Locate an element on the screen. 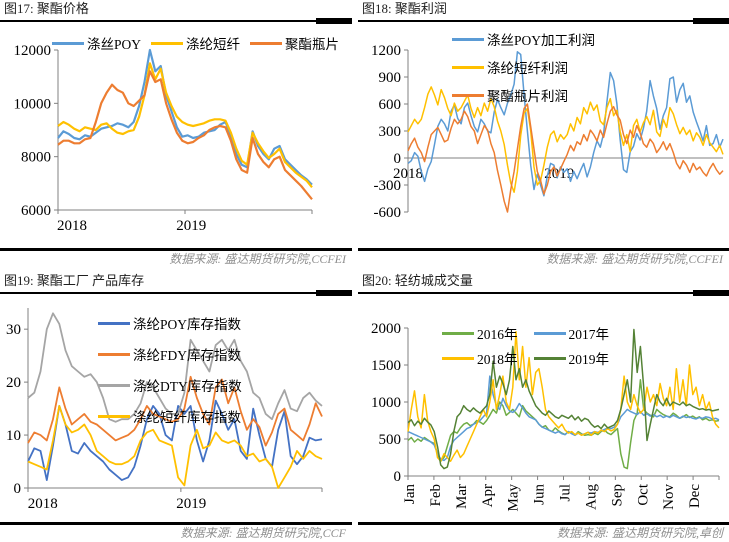 The height and width of the screenshot is (542, 729). series-涤纶短纤 is located at coordinates (185, 125).